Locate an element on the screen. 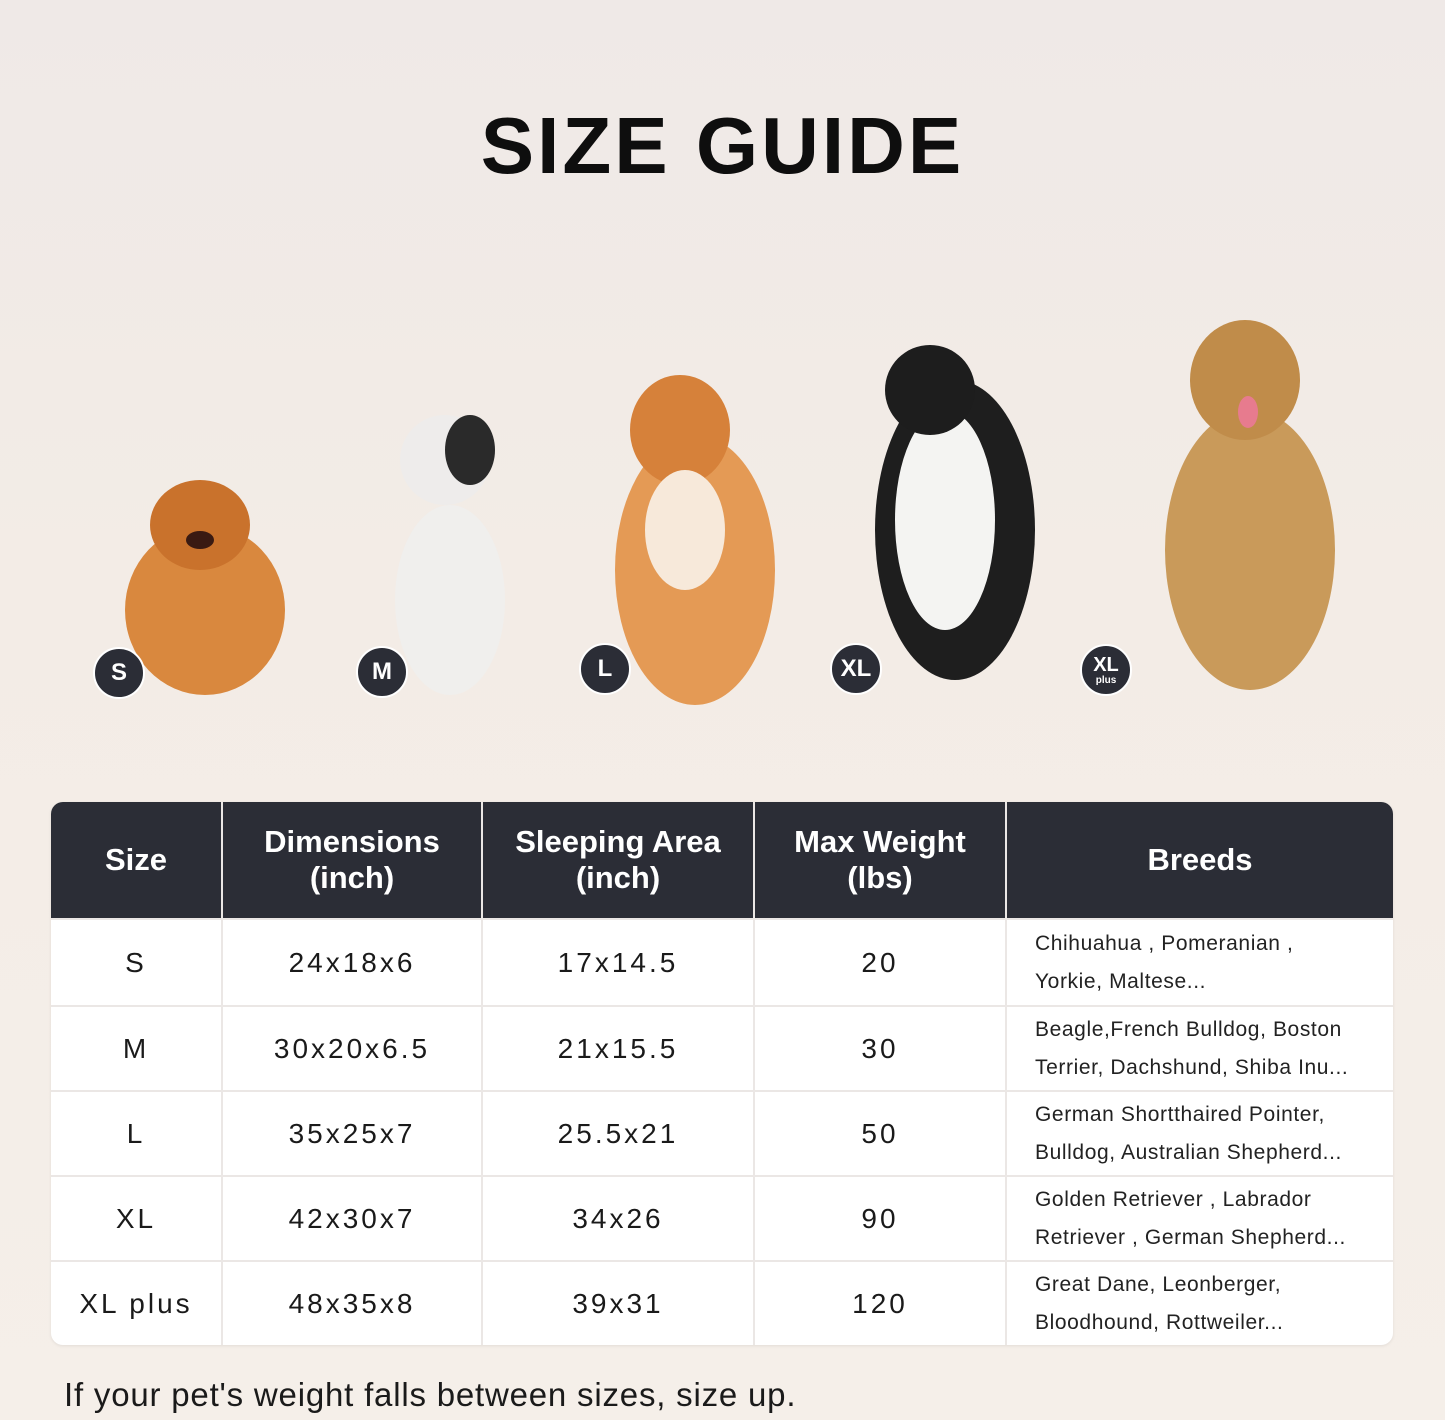  badge-label: M is located at coordinates (382, 671).